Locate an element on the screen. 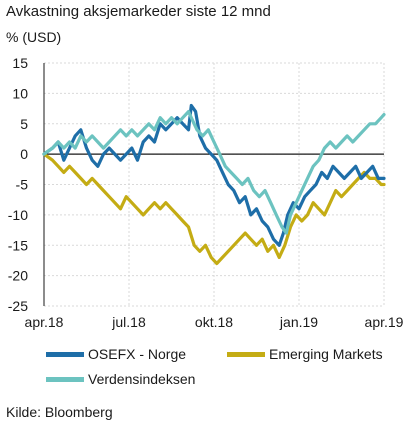 Image resolution: width=414 pixels, height=426 pixels. legend-item-verdens: Verdensindeksen is located at coordinates (120, 379).